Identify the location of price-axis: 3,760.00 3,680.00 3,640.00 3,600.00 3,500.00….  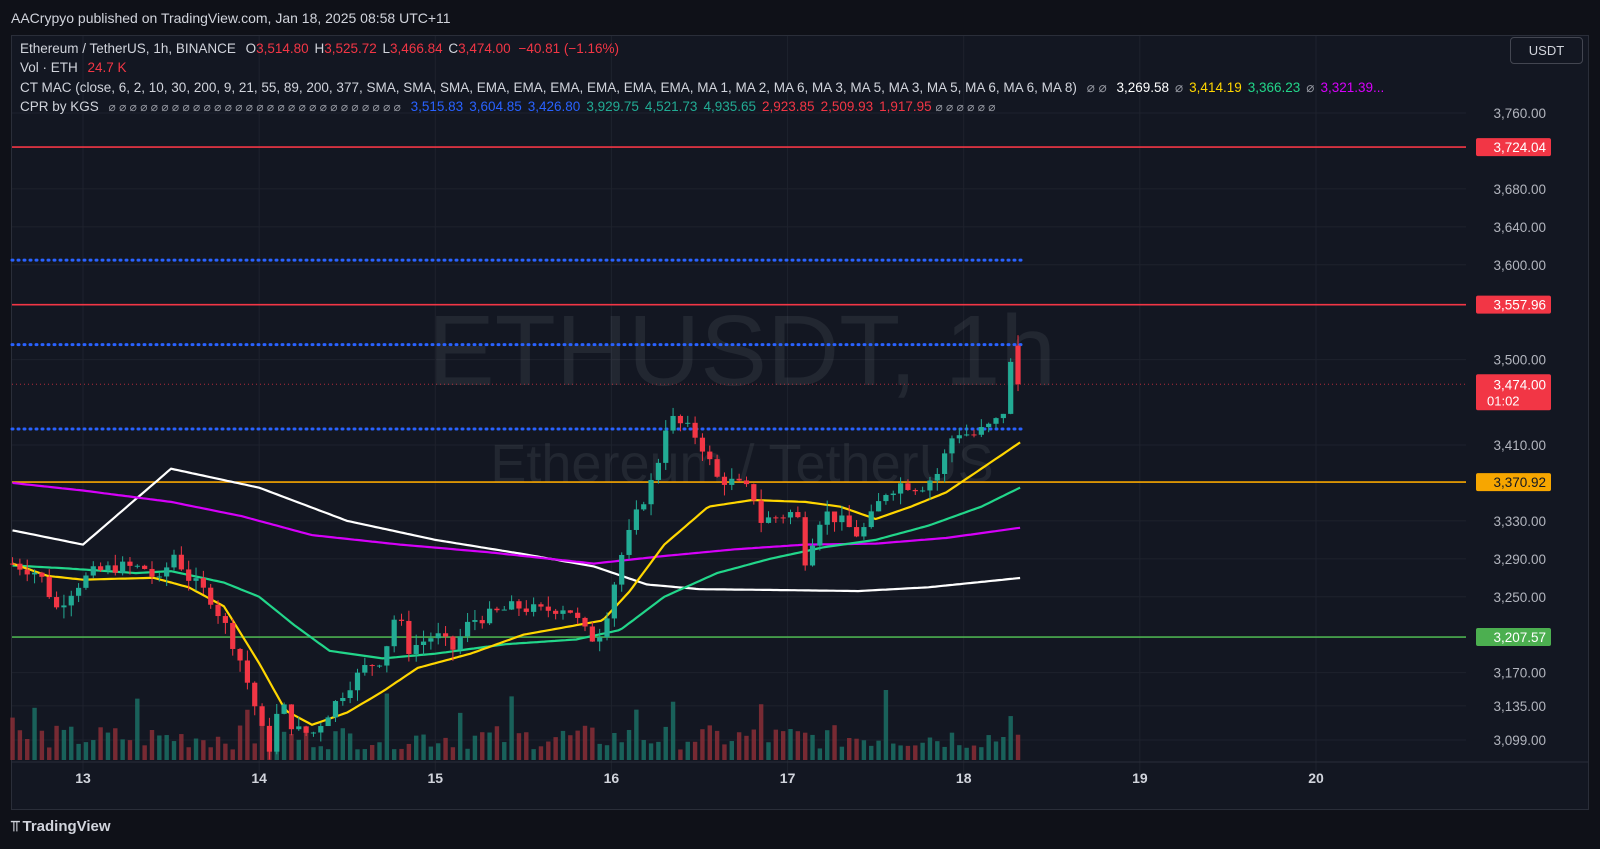
(1527, 405).